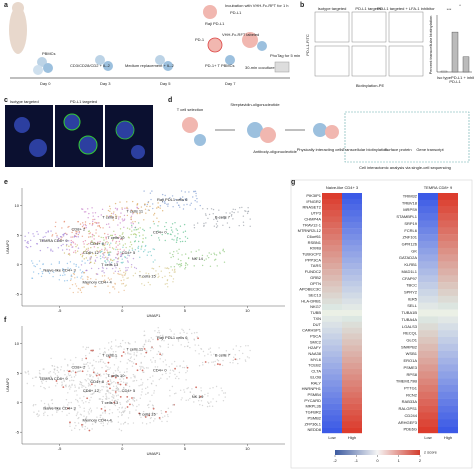  I want to click on label: SNRPB2, so click(409, 346).